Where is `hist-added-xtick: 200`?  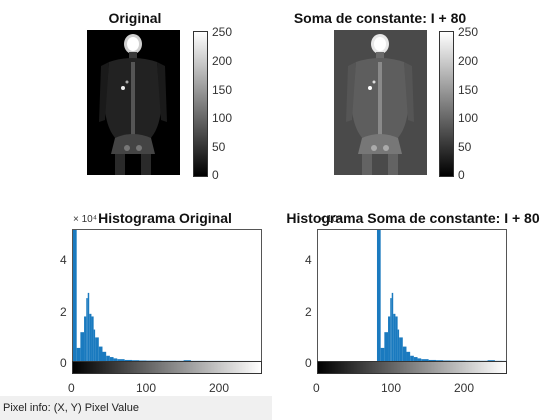
hist-added-xtick: 200 is located at coordinates (464, 388).